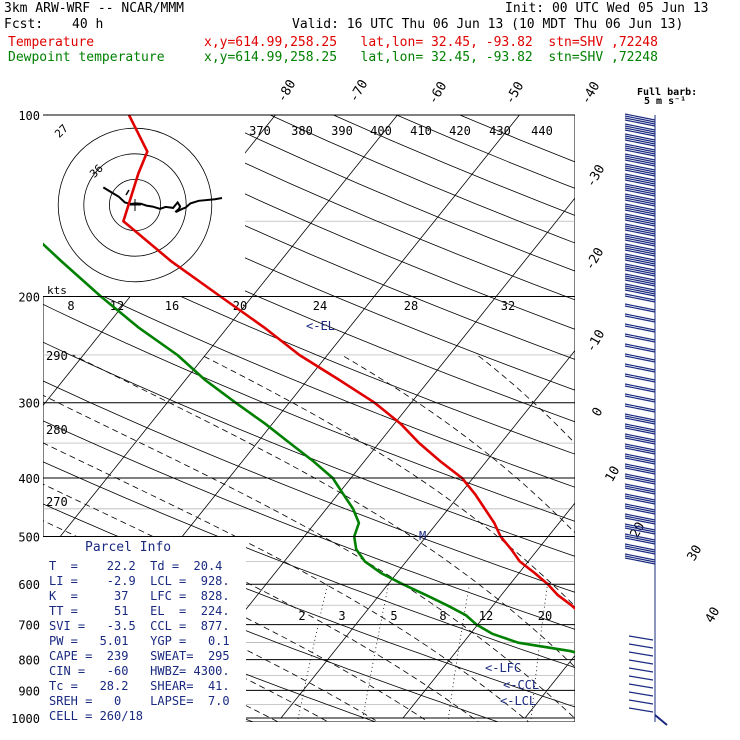  I want to click on barb-scale-value: 5 m s⁻¹, so click(665, 101).